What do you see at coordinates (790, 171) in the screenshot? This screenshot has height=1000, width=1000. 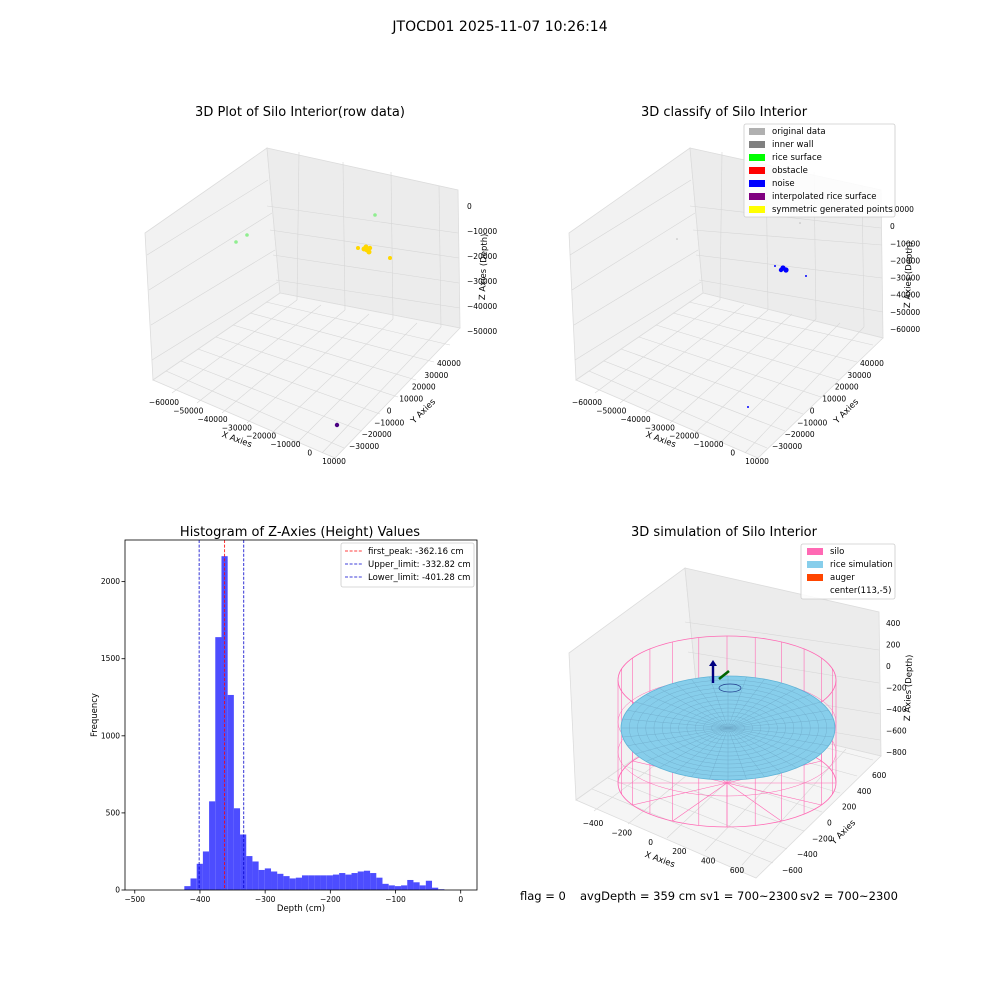 I see `classified-legend-entry: obstacle` at bounding box center [790, 171].